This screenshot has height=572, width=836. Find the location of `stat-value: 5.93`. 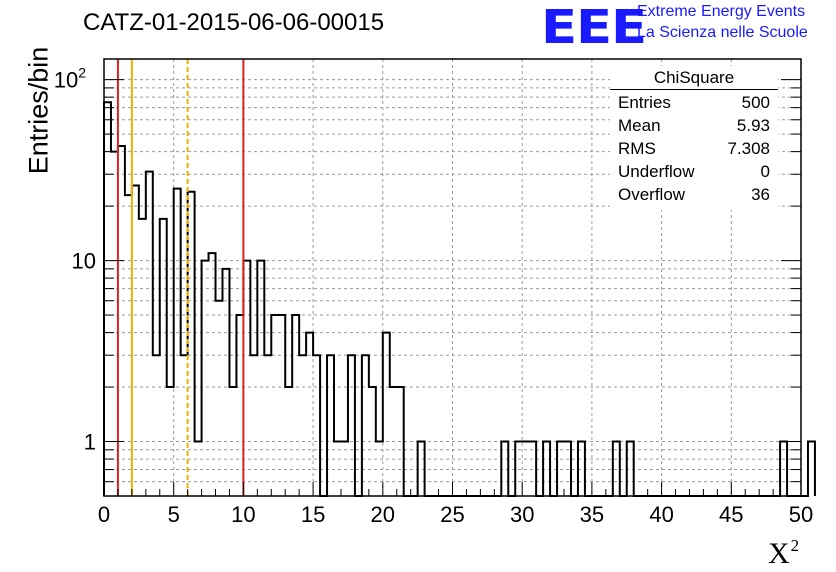

stat-value: 5.93 is located at coordinates (753, 125).